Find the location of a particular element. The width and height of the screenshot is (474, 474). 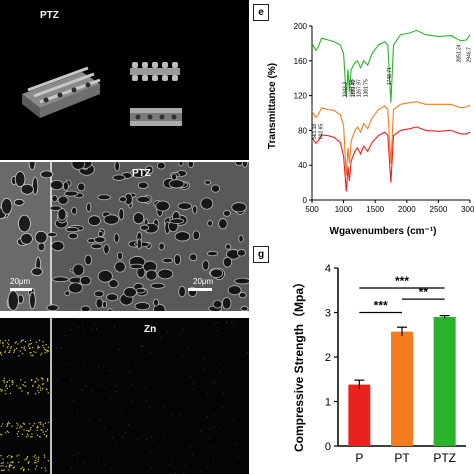

bar-y-tick-label: 2 is located at coordinates (328, 358).